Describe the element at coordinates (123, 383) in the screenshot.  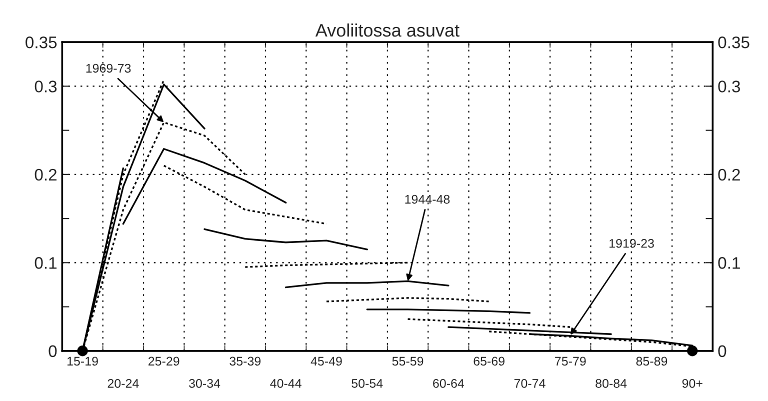
I see `x-tick-label: 20-24` at that location.